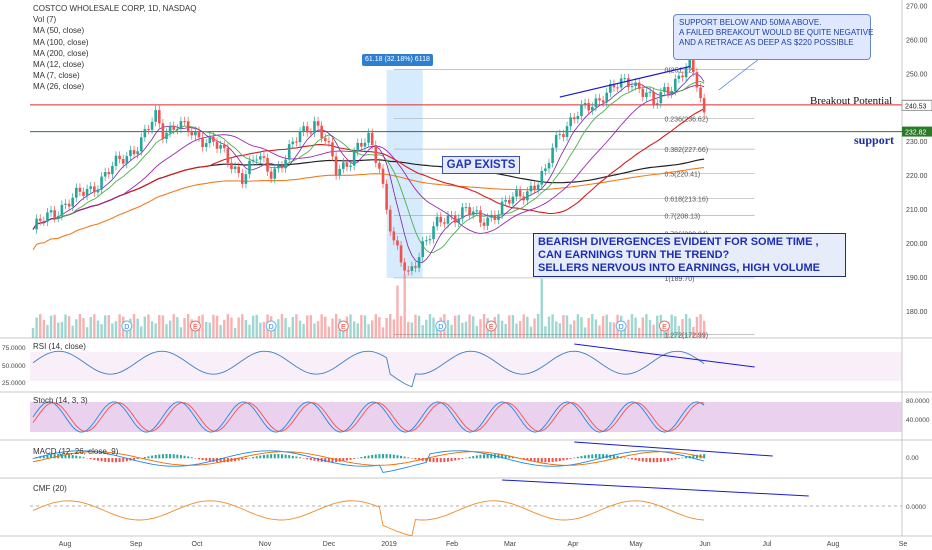  What do you see at coordinates (61, 42) in the screenshot?
I see `study-ma100: MA (100, close)` at bounding box center [61, 42].